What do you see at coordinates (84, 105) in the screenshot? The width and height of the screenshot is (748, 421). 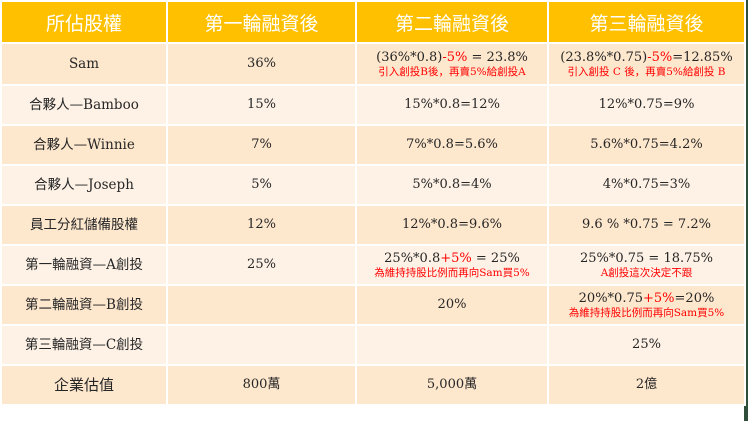 I see `row-label: 合夥人—Bamboo` at bounding box center [84, 105].